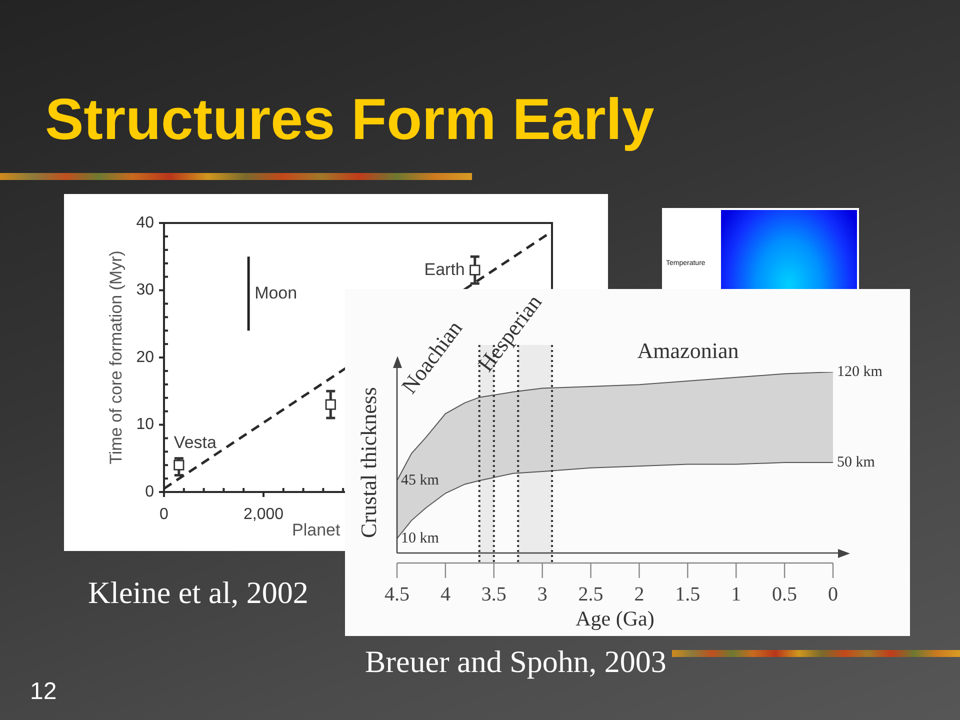 The image size is (960, 720). What do you see at coordinates (515, 661) in the screenshot?
I see `text: Breuer and Spohn, 2003` at bounding box center [515, 661].